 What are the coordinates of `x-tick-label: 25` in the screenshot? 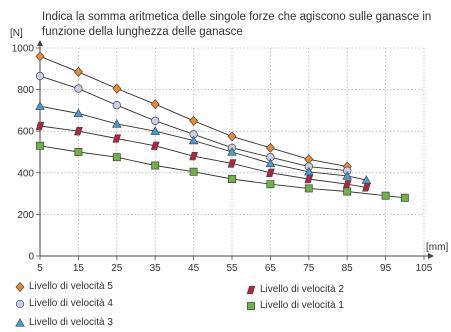 It's located at (117, 268).